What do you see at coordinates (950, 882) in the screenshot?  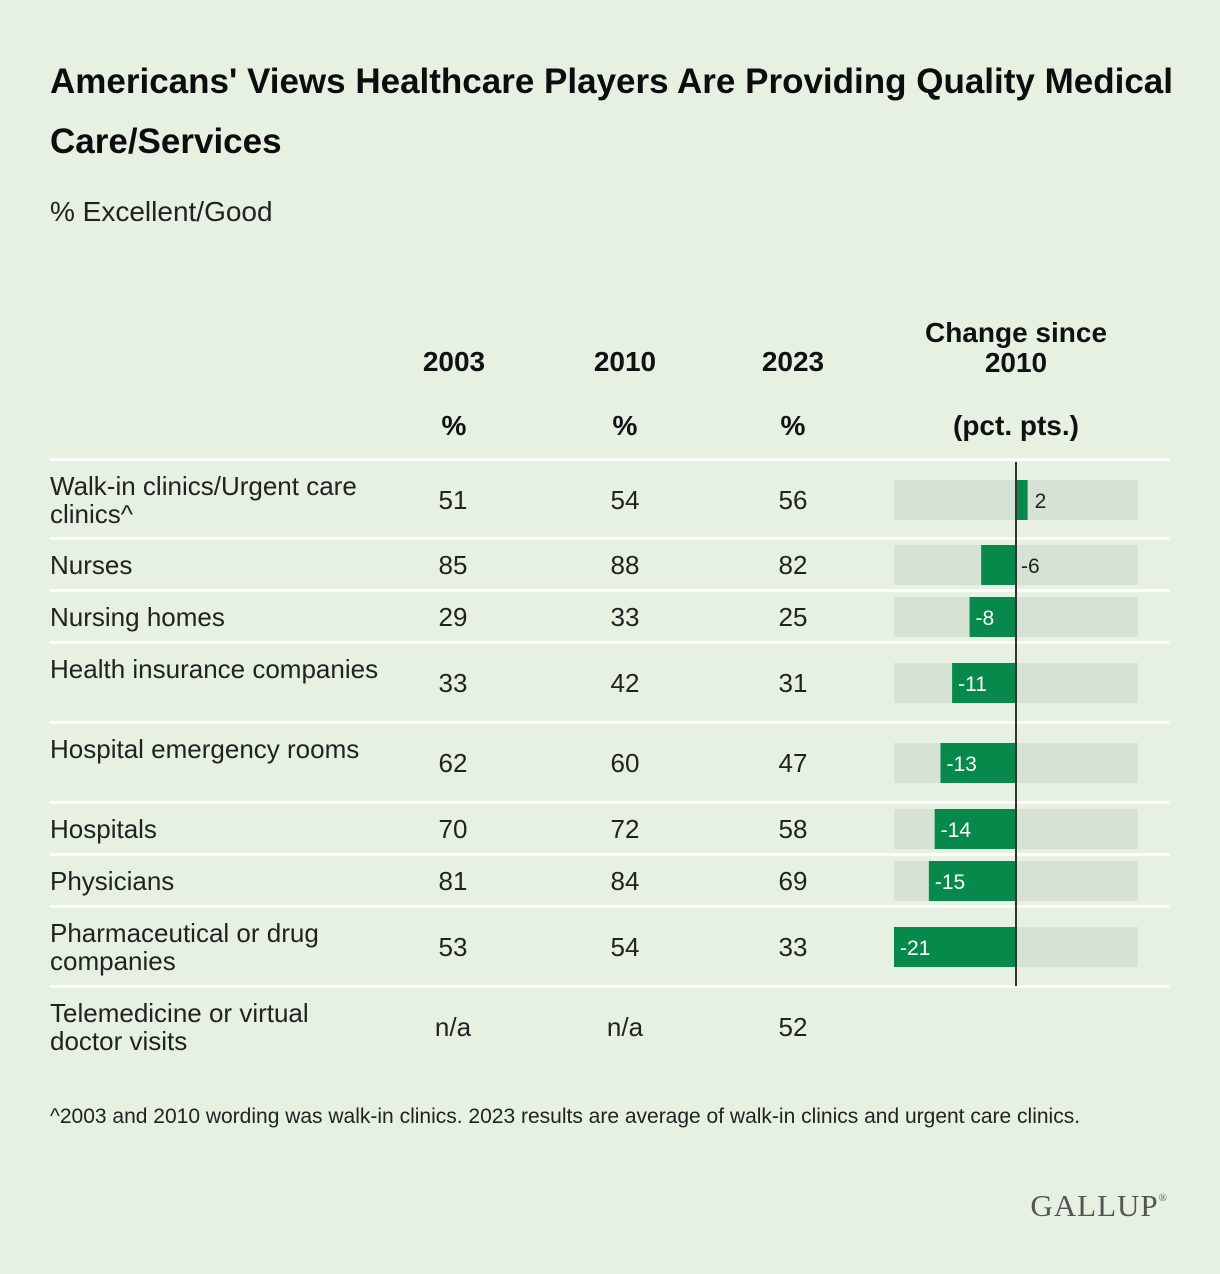 I see `change-data-label: -15` at bounding box center [950, 882].